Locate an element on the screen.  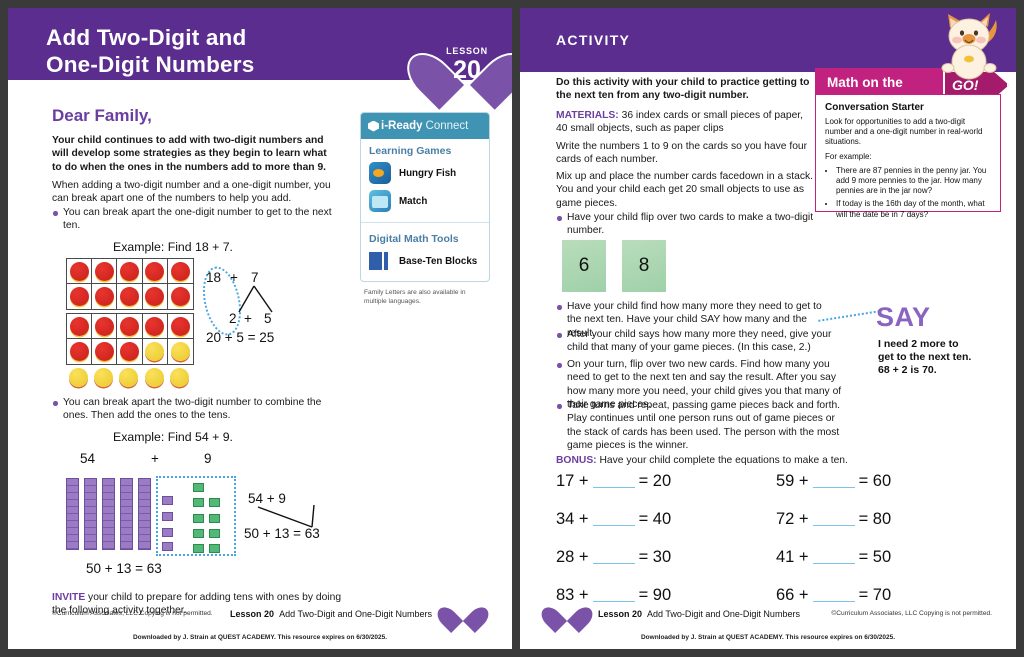
equation-left-operand: 72 + is located at coordinates (792, 519).